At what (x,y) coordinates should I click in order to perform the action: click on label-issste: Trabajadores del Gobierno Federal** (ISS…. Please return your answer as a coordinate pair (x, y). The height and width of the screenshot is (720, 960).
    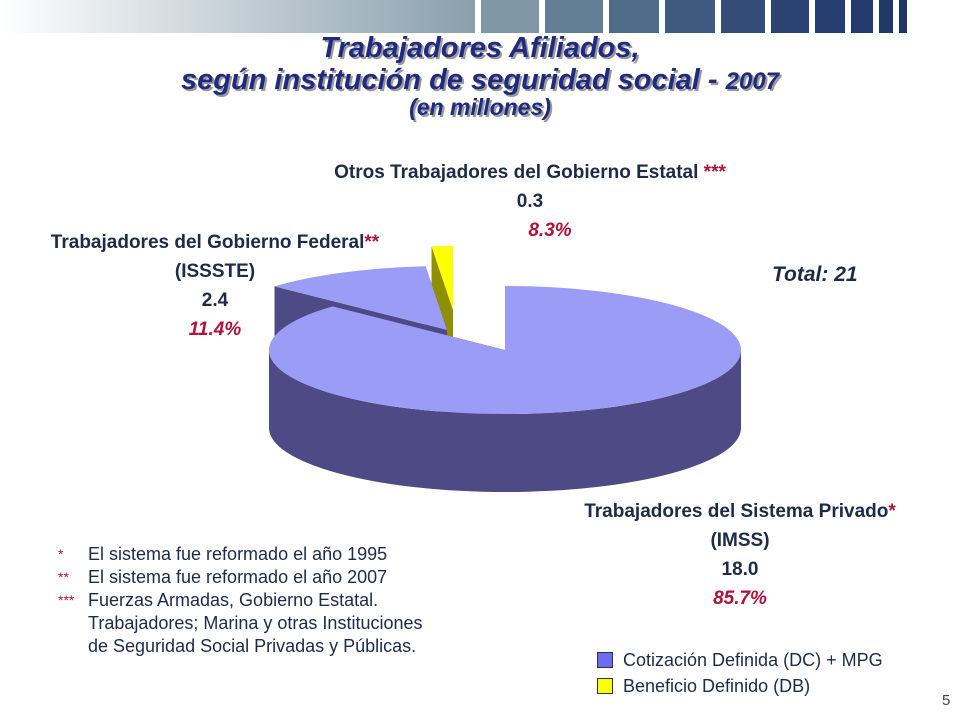
    Looking at the image, I should click on (215, 286).